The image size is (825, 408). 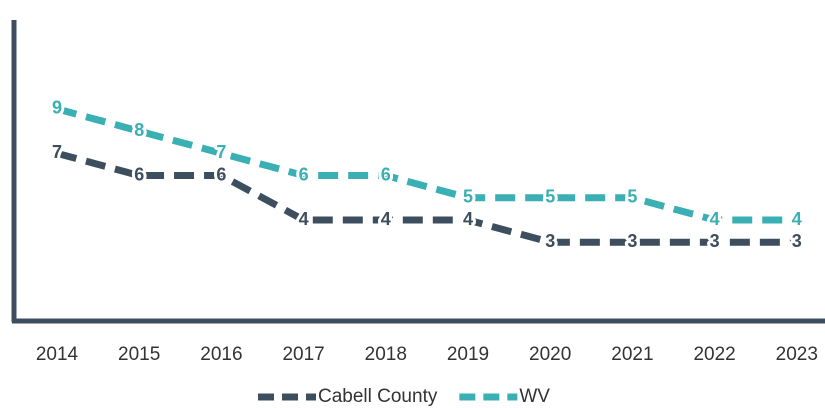 I want to click on x-tick-label: 2022, so click(x=714, y=354).